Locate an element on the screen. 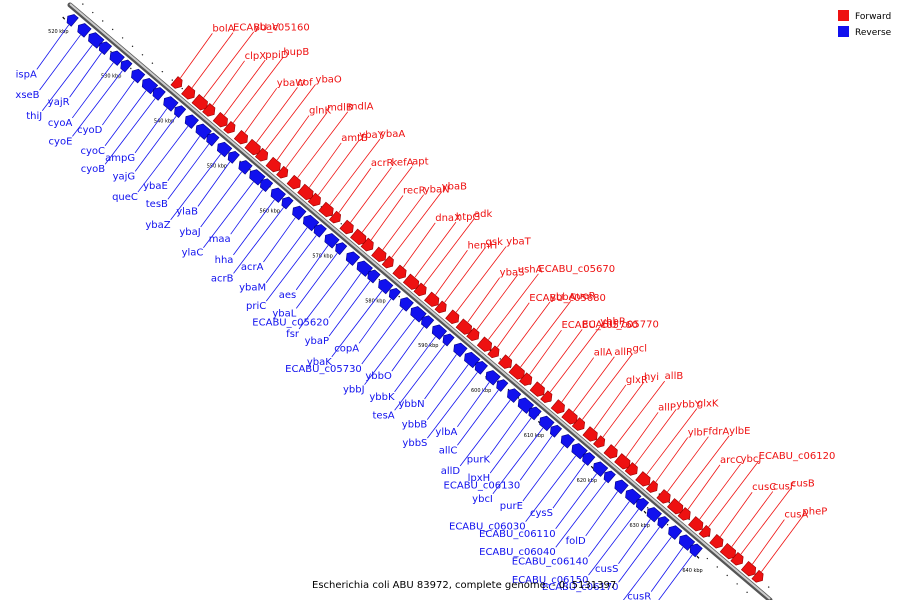 The width and height of the screenshot is (900, 600). legend-label-reverse: Reverse is located at coordinates (873, 33).